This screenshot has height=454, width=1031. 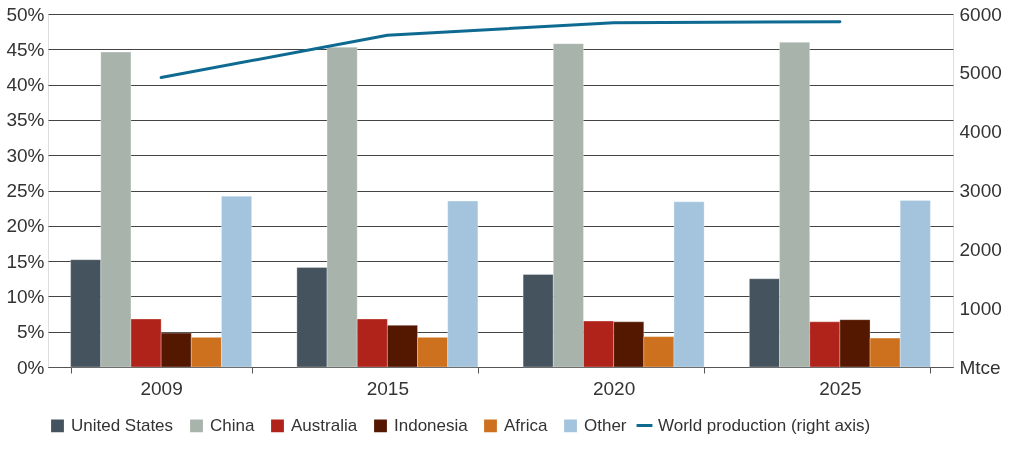 What do you see at coordinates (840, 388) in the screenshot?
I see `x-tick-label: 2025` at bounding box center [840, 388].